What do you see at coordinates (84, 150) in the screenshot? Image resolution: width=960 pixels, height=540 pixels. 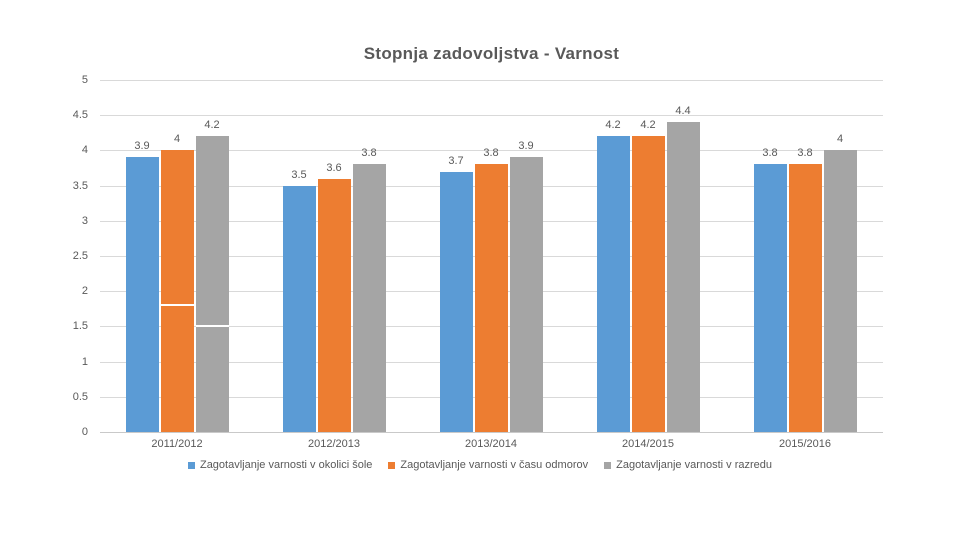 I see `y-axis-tick-label: 4` at bounding box center [84, 150].